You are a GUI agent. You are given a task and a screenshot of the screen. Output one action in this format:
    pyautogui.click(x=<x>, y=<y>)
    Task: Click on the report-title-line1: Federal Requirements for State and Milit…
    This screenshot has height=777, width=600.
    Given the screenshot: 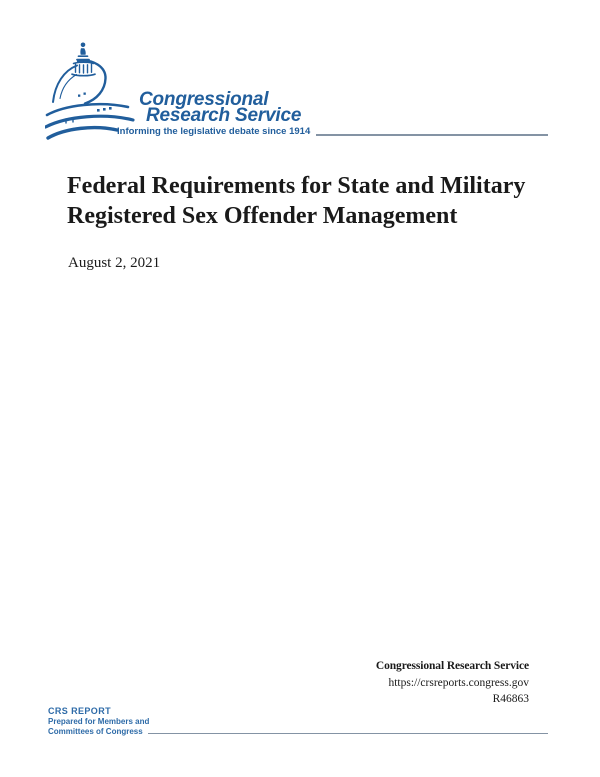 What is the action you would take?
    pyautogui.click(x=296, y=186)
    